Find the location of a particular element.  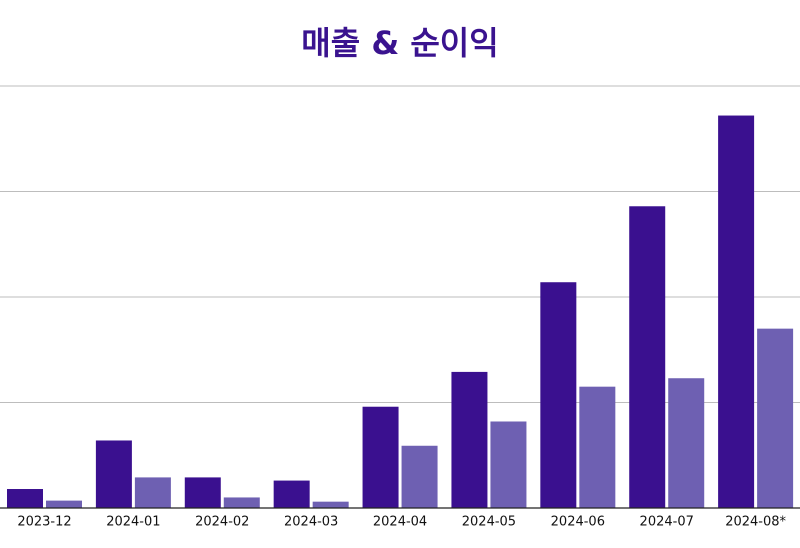

x-tick-label: 2024-05 is located at coordinates (489, 522).